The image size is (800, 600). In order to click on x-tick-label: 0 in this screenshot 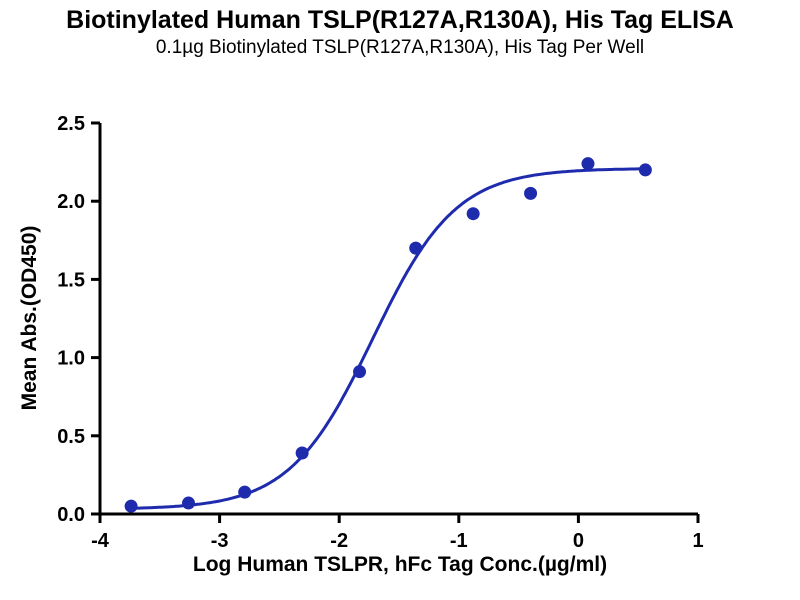, I will do `click(578, 541)`.